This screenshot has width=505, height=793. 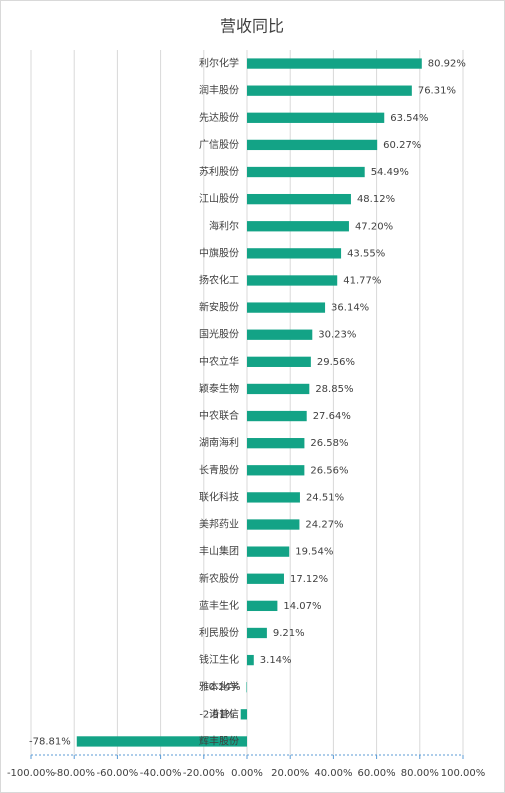 What do you see at coordinates (50, 741) in the screenshot?
I see `value-label: -78.81%` at bounding box center [50, 741].